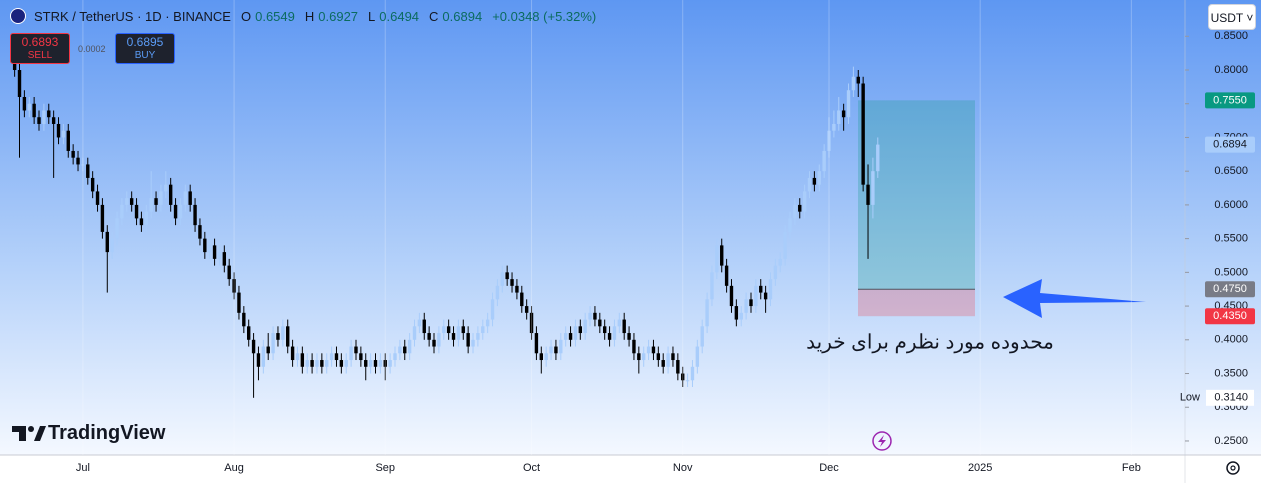 The width and height of the screenshot is (1261, 483). What do you see at coordinates (145, 55) in the screenshot?
I see `buy-label: BUY` at bounding box center [145, 55].